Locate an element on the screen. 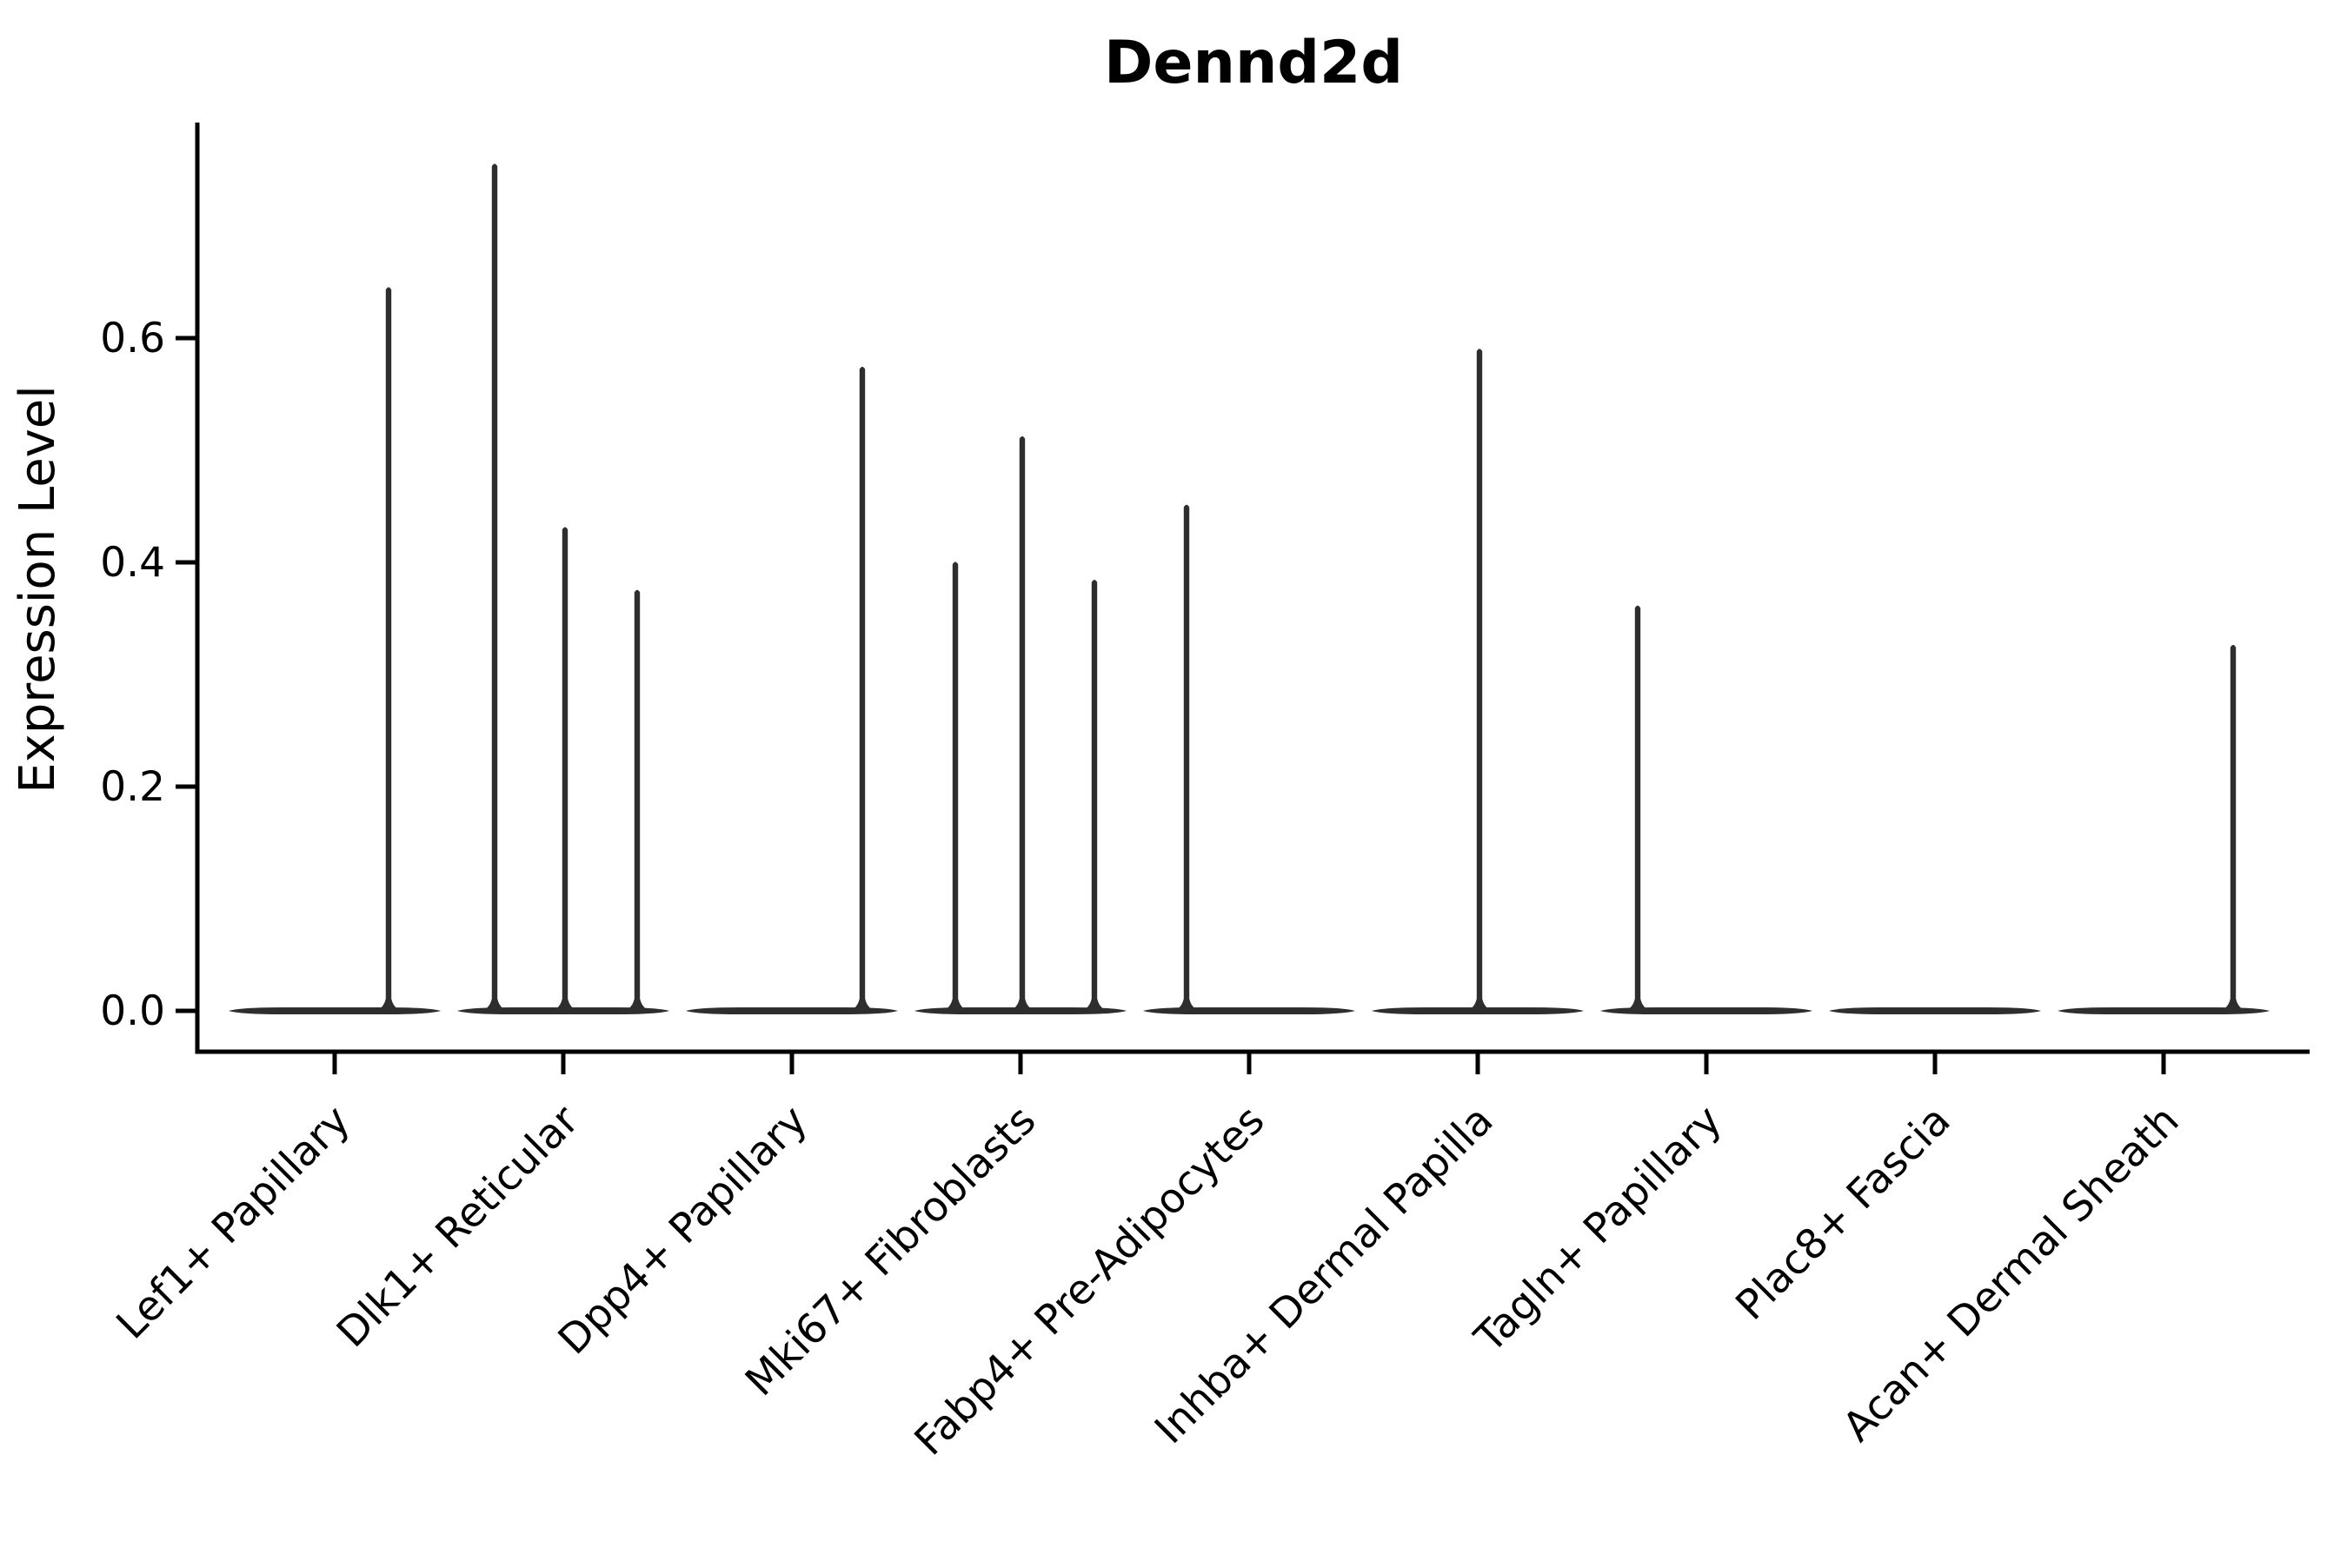  x-tick-label: Dpp4+ Papillary is located at coordinates (683, 1231).